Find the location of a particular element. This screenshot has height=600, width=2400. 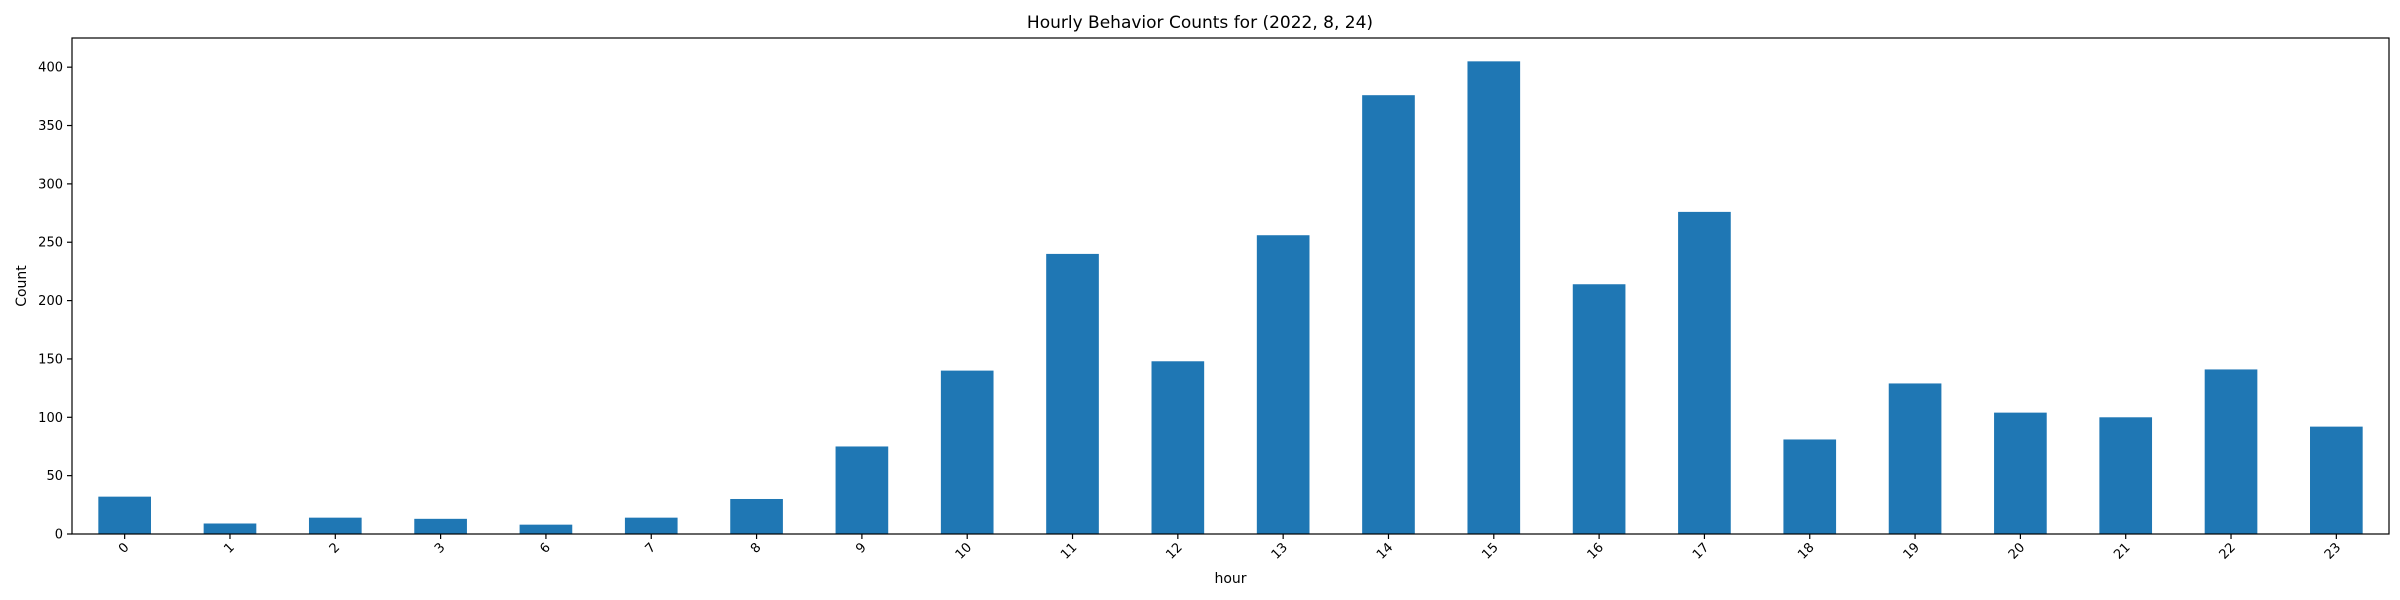

x-tick-label: 12 is located at coordinates (1174, 551).